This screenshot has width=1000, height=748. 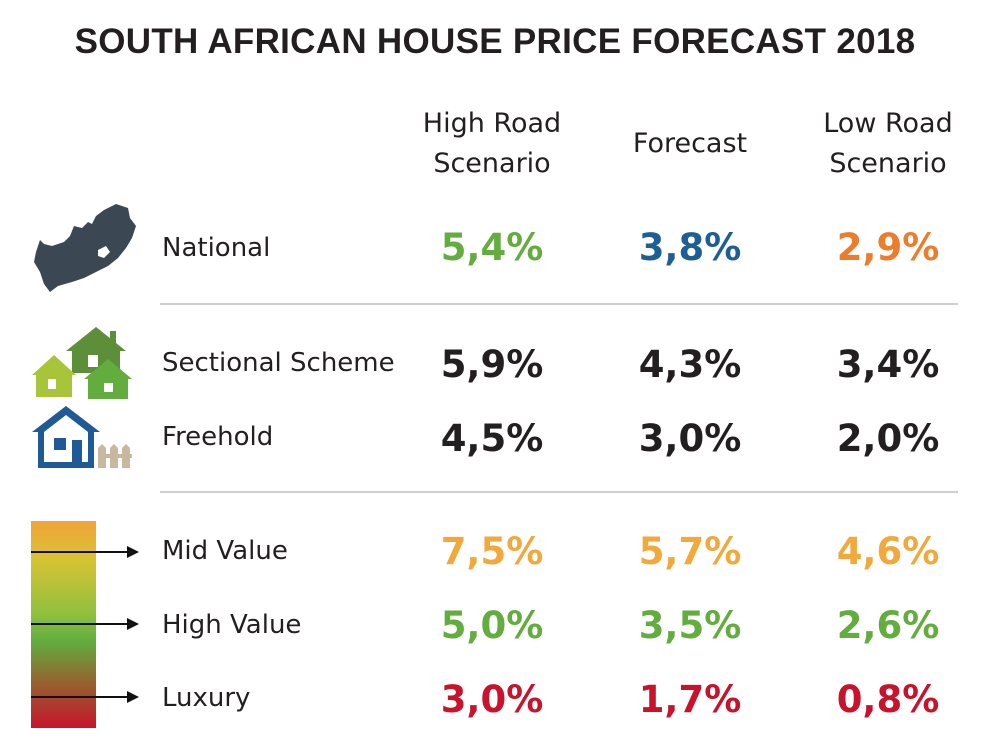 I want to click on value-high-value-high-road: 5,0%, so click(x=492, y=625).